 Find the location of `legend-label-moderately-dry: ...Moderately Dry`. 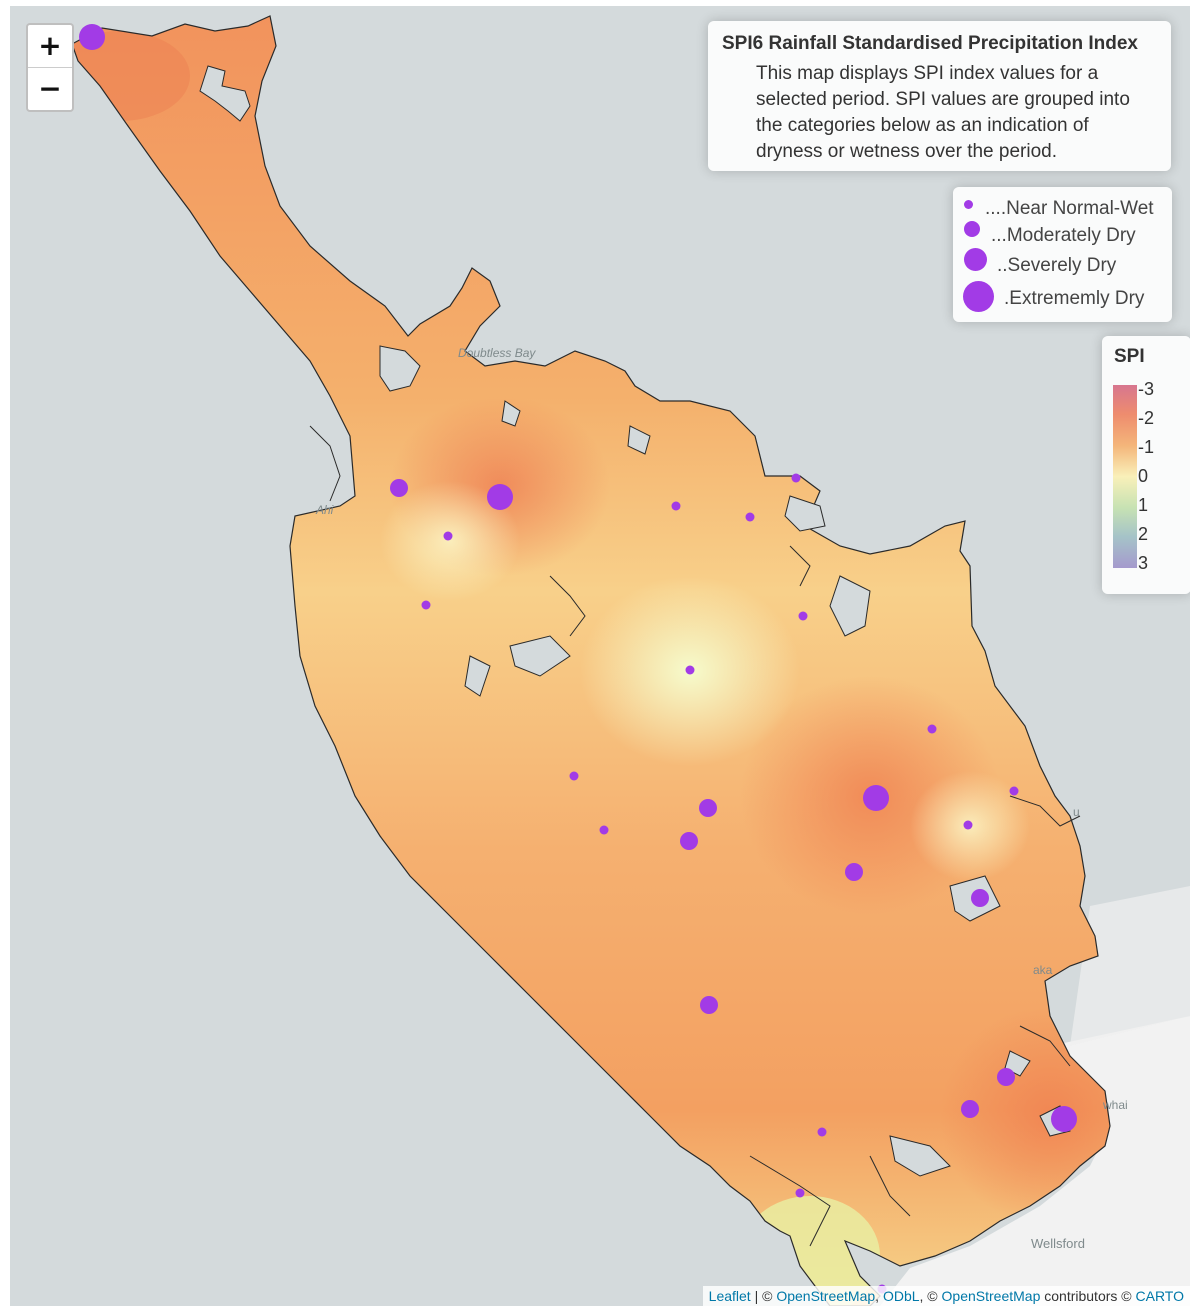

legend-label-moderately-dry: ...Moderately Dry is located at coordinates (1063, 235).